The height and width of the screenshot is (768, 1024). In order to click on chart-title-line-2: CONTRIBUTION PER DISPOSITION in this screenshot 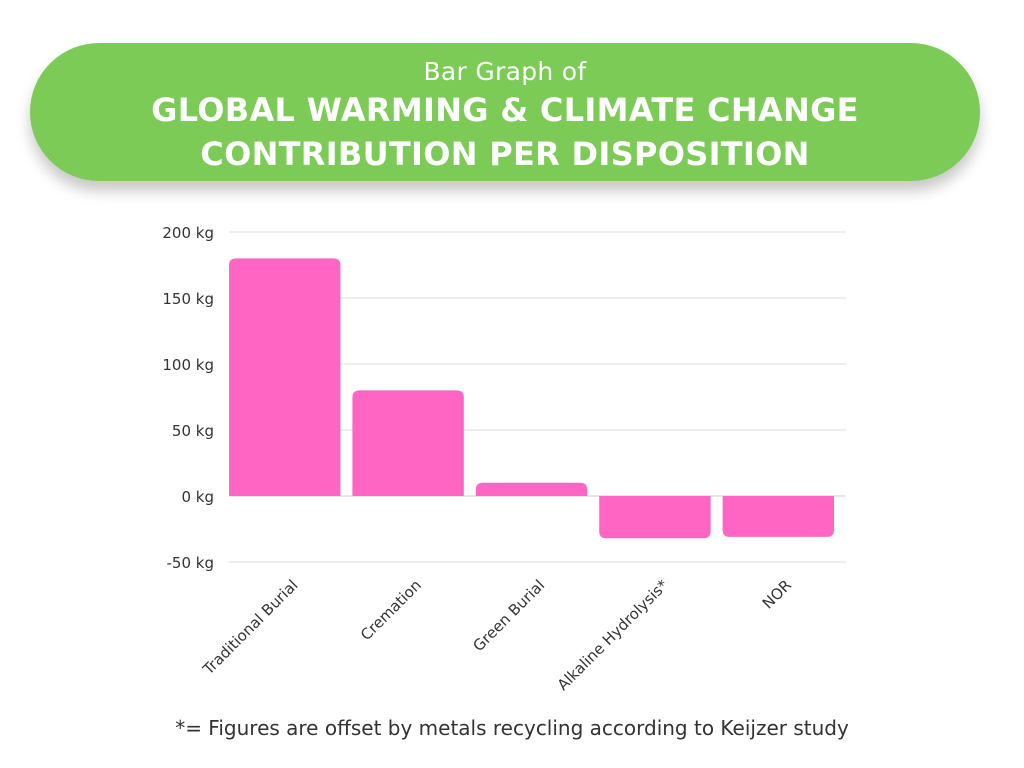, I will do `click(505, 154)`.